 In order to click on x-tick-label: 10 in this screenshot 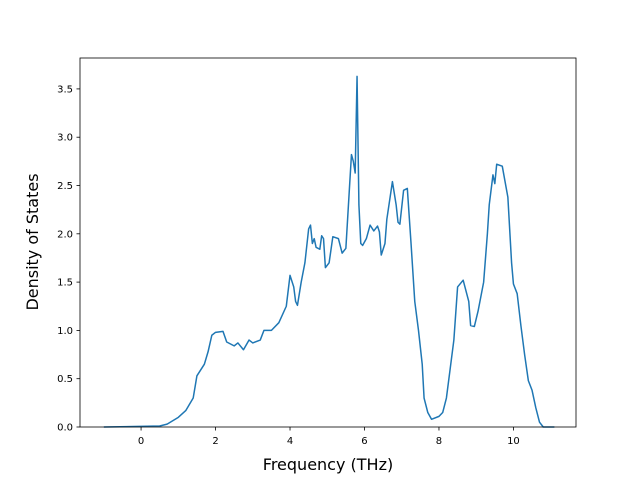, I will do `click(513, 441)`.